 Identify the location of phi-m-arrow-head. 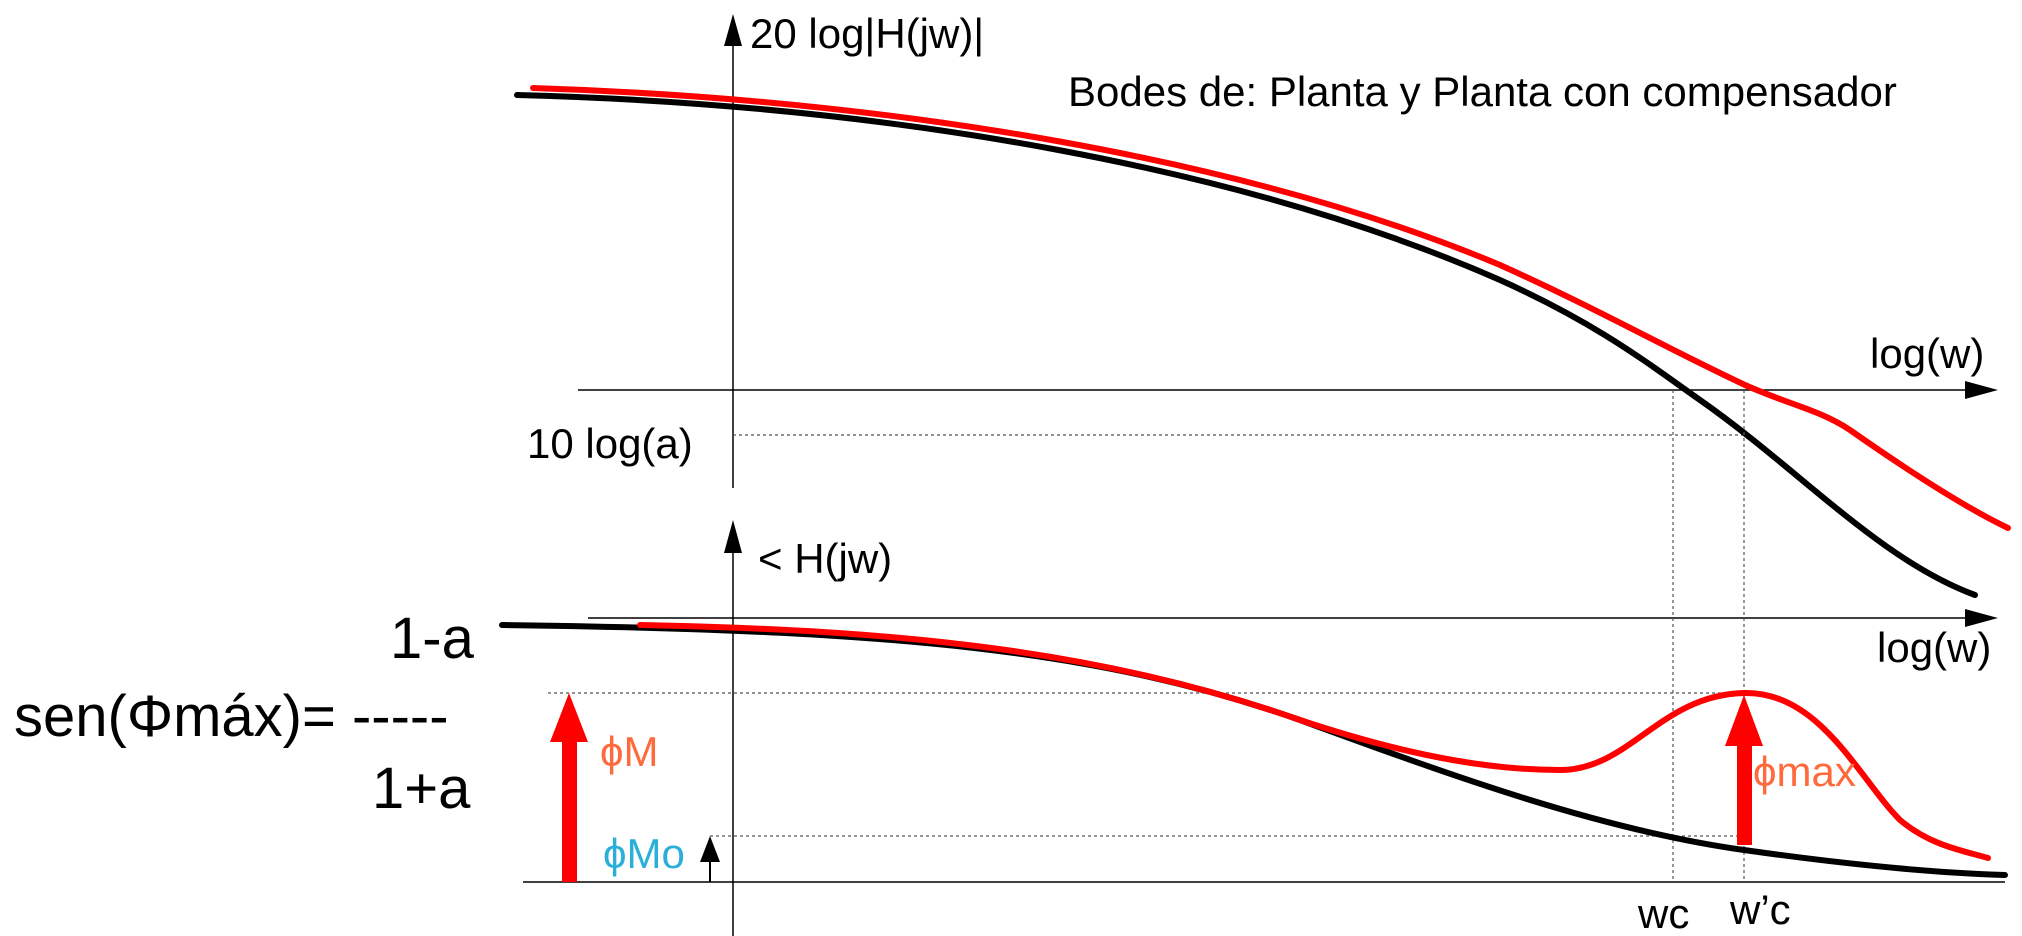
(569, 717).